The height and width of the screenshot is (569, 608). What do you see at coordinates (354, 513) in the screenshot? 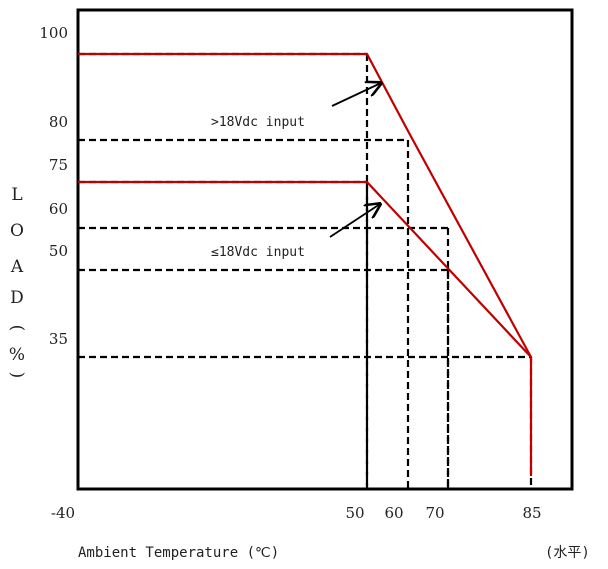
I see `x-tick-label-50: 50` at bounding box center [354, 513].